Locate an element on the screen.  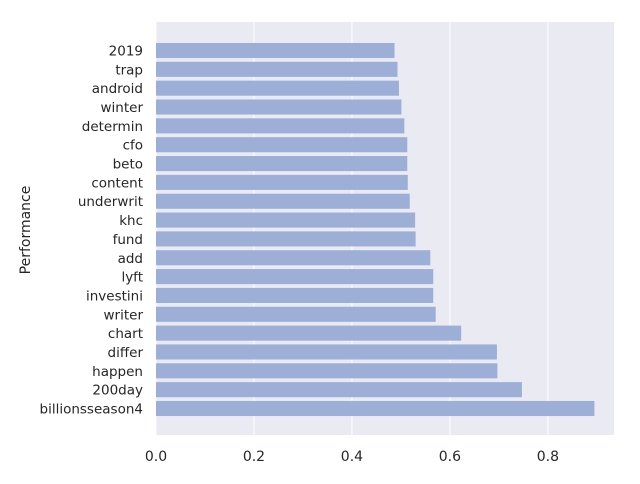
bar-content is located at coordinates (282, 182).